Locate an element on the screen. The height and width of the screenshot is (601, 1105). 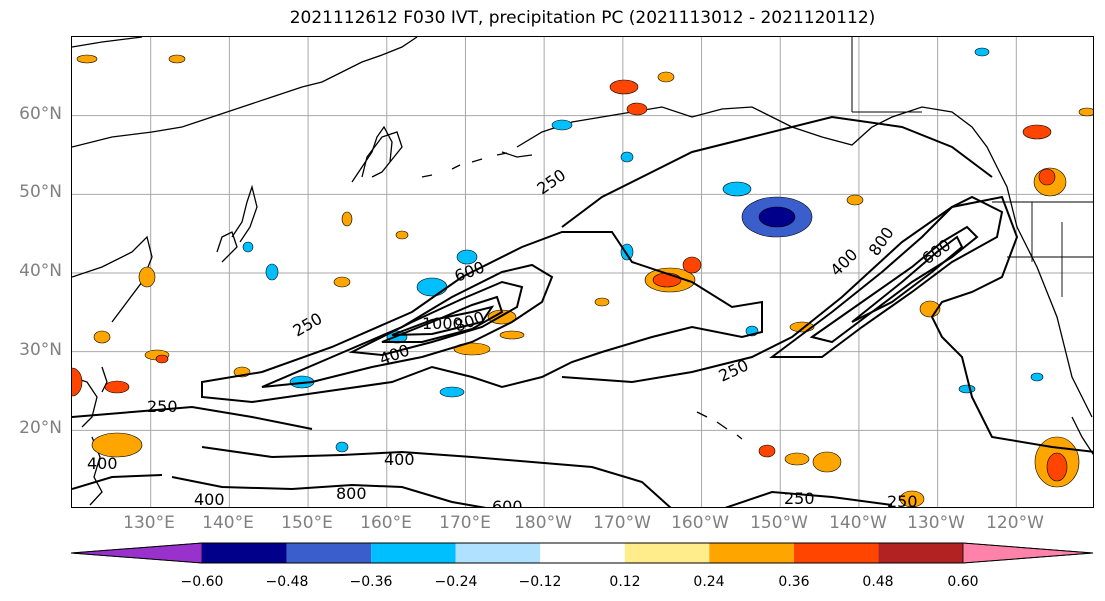
colorbar-tick-label: 0.12 is located at coordinates (625, 582).